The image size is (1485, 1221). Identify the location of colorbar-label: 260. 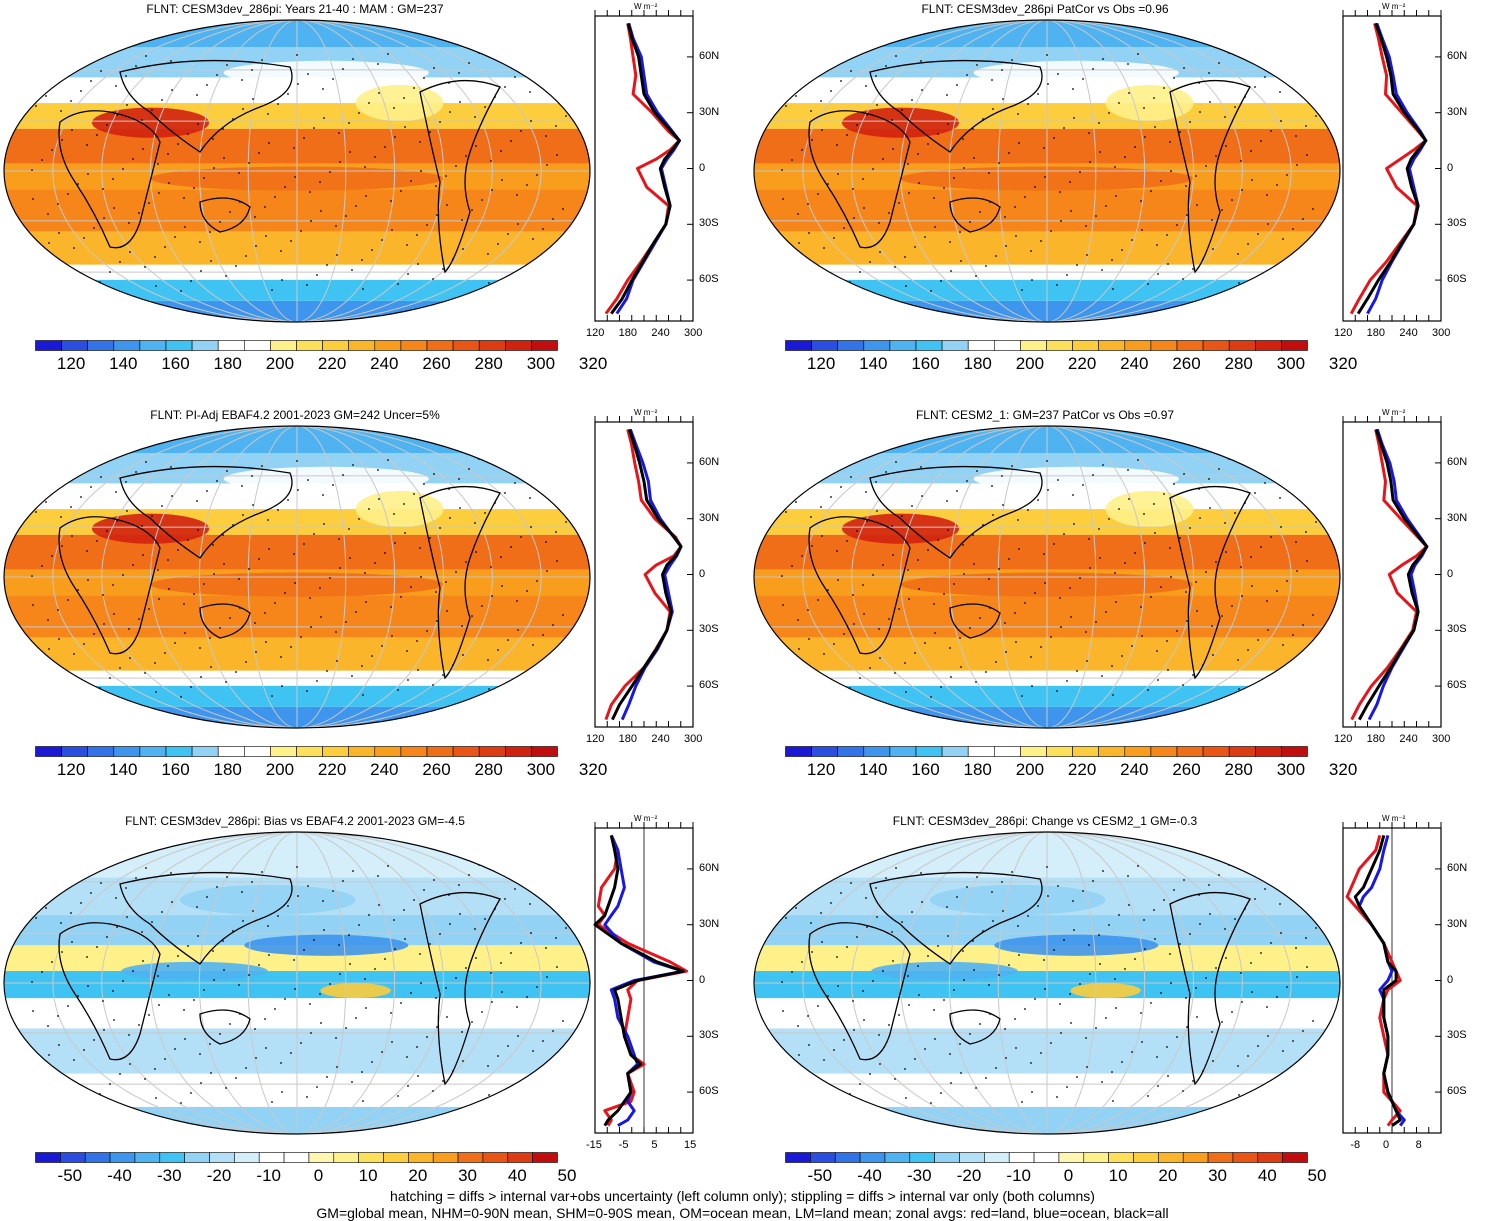
(1186, 769).